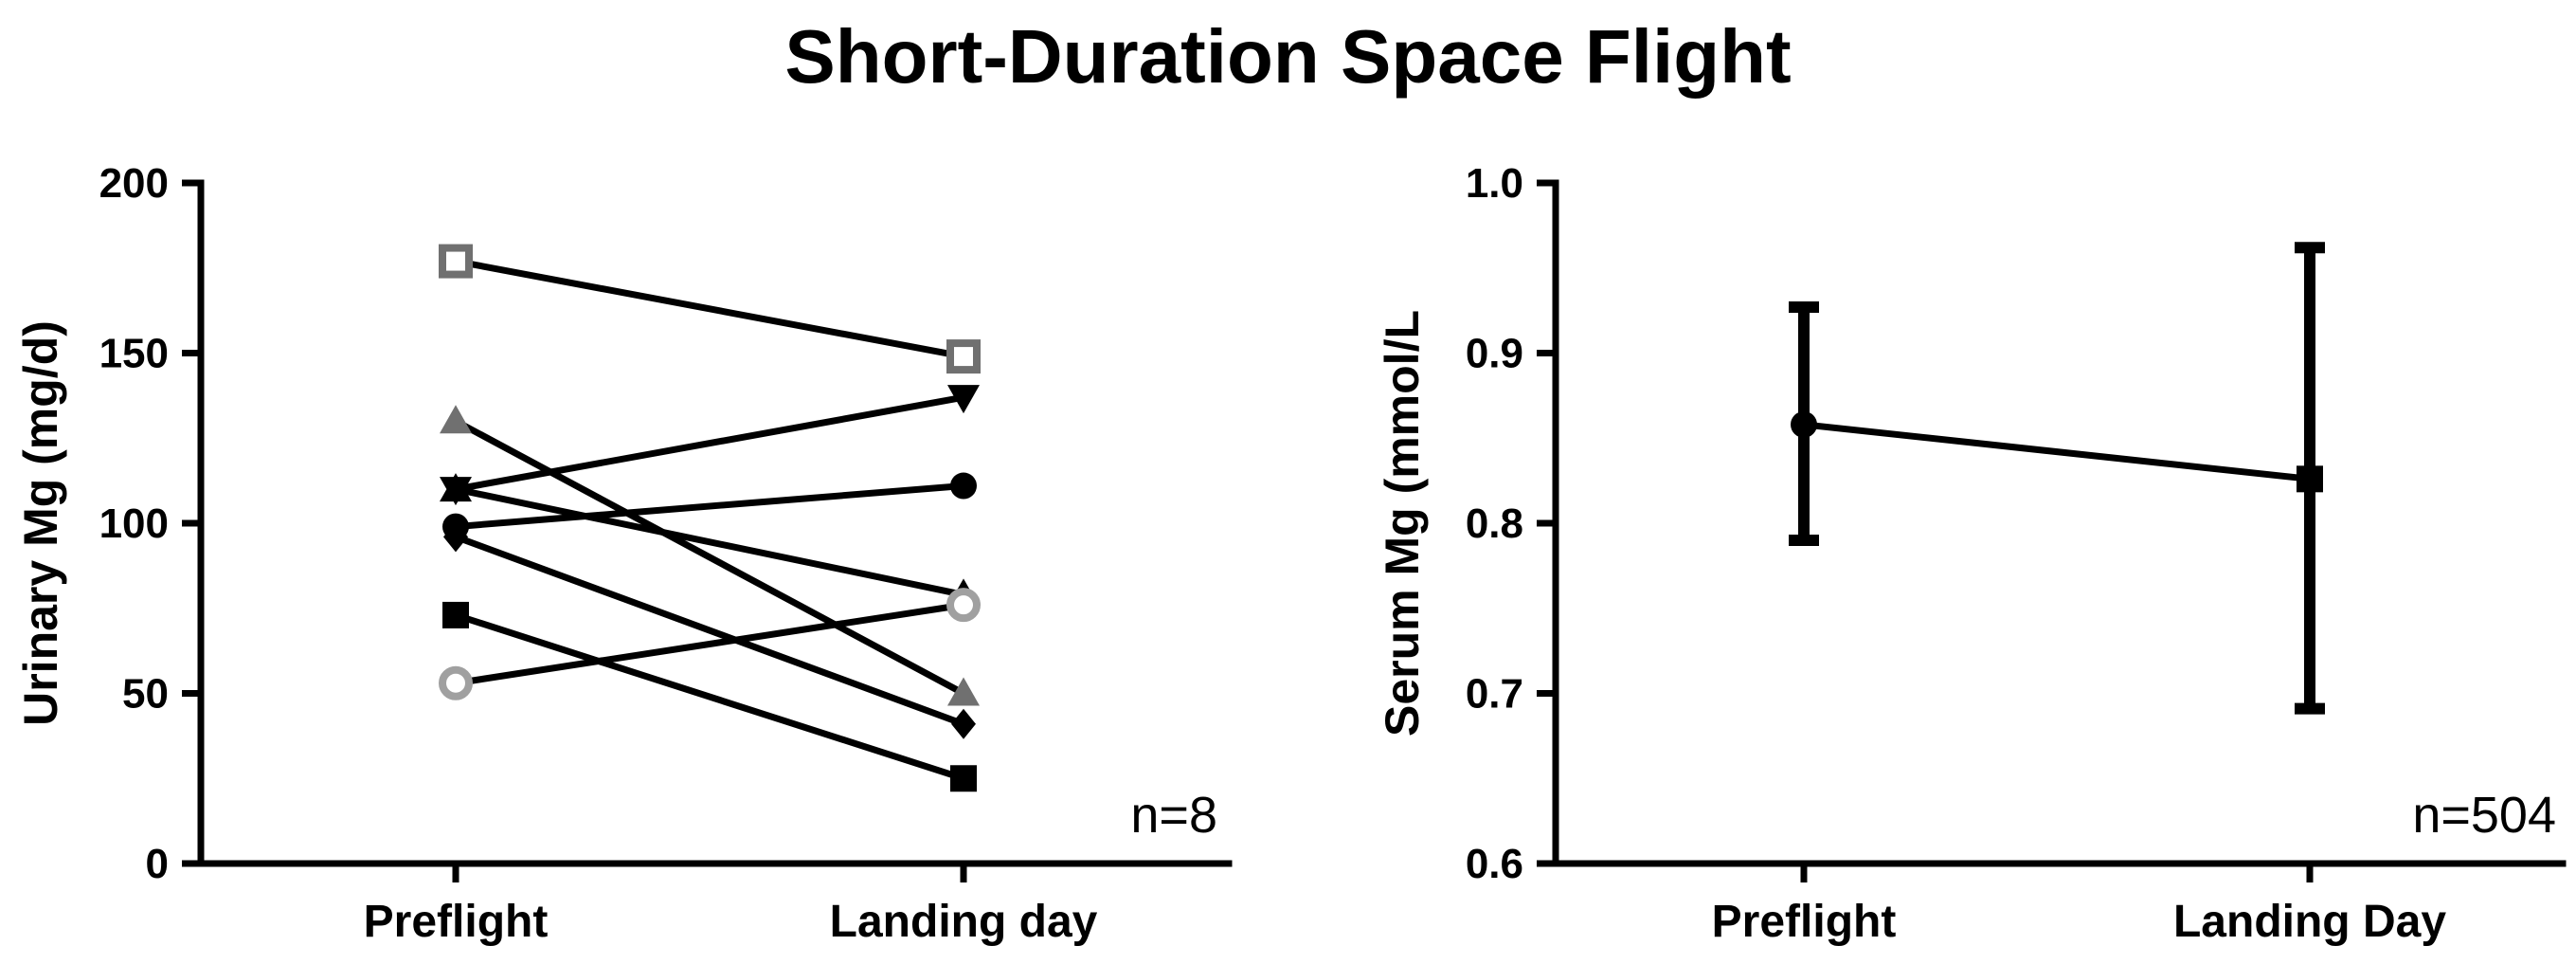 The height and width of the screenshot is (964, 2576). Describe the element at coordinates (134, 183) in the screenshot. I see `y-tick-label: 200` at that location.